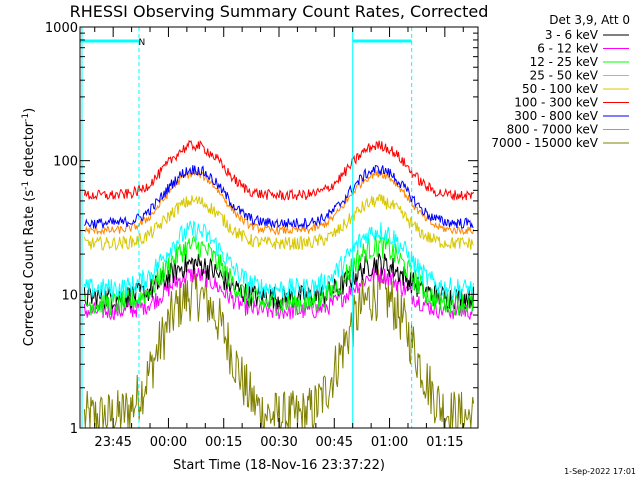 The image size is (640, 480). What do you see at coordinates (560, 89) in the screenshot?
I see `legend-label: 50 - 100 keV` at bounding box center [560, 89].